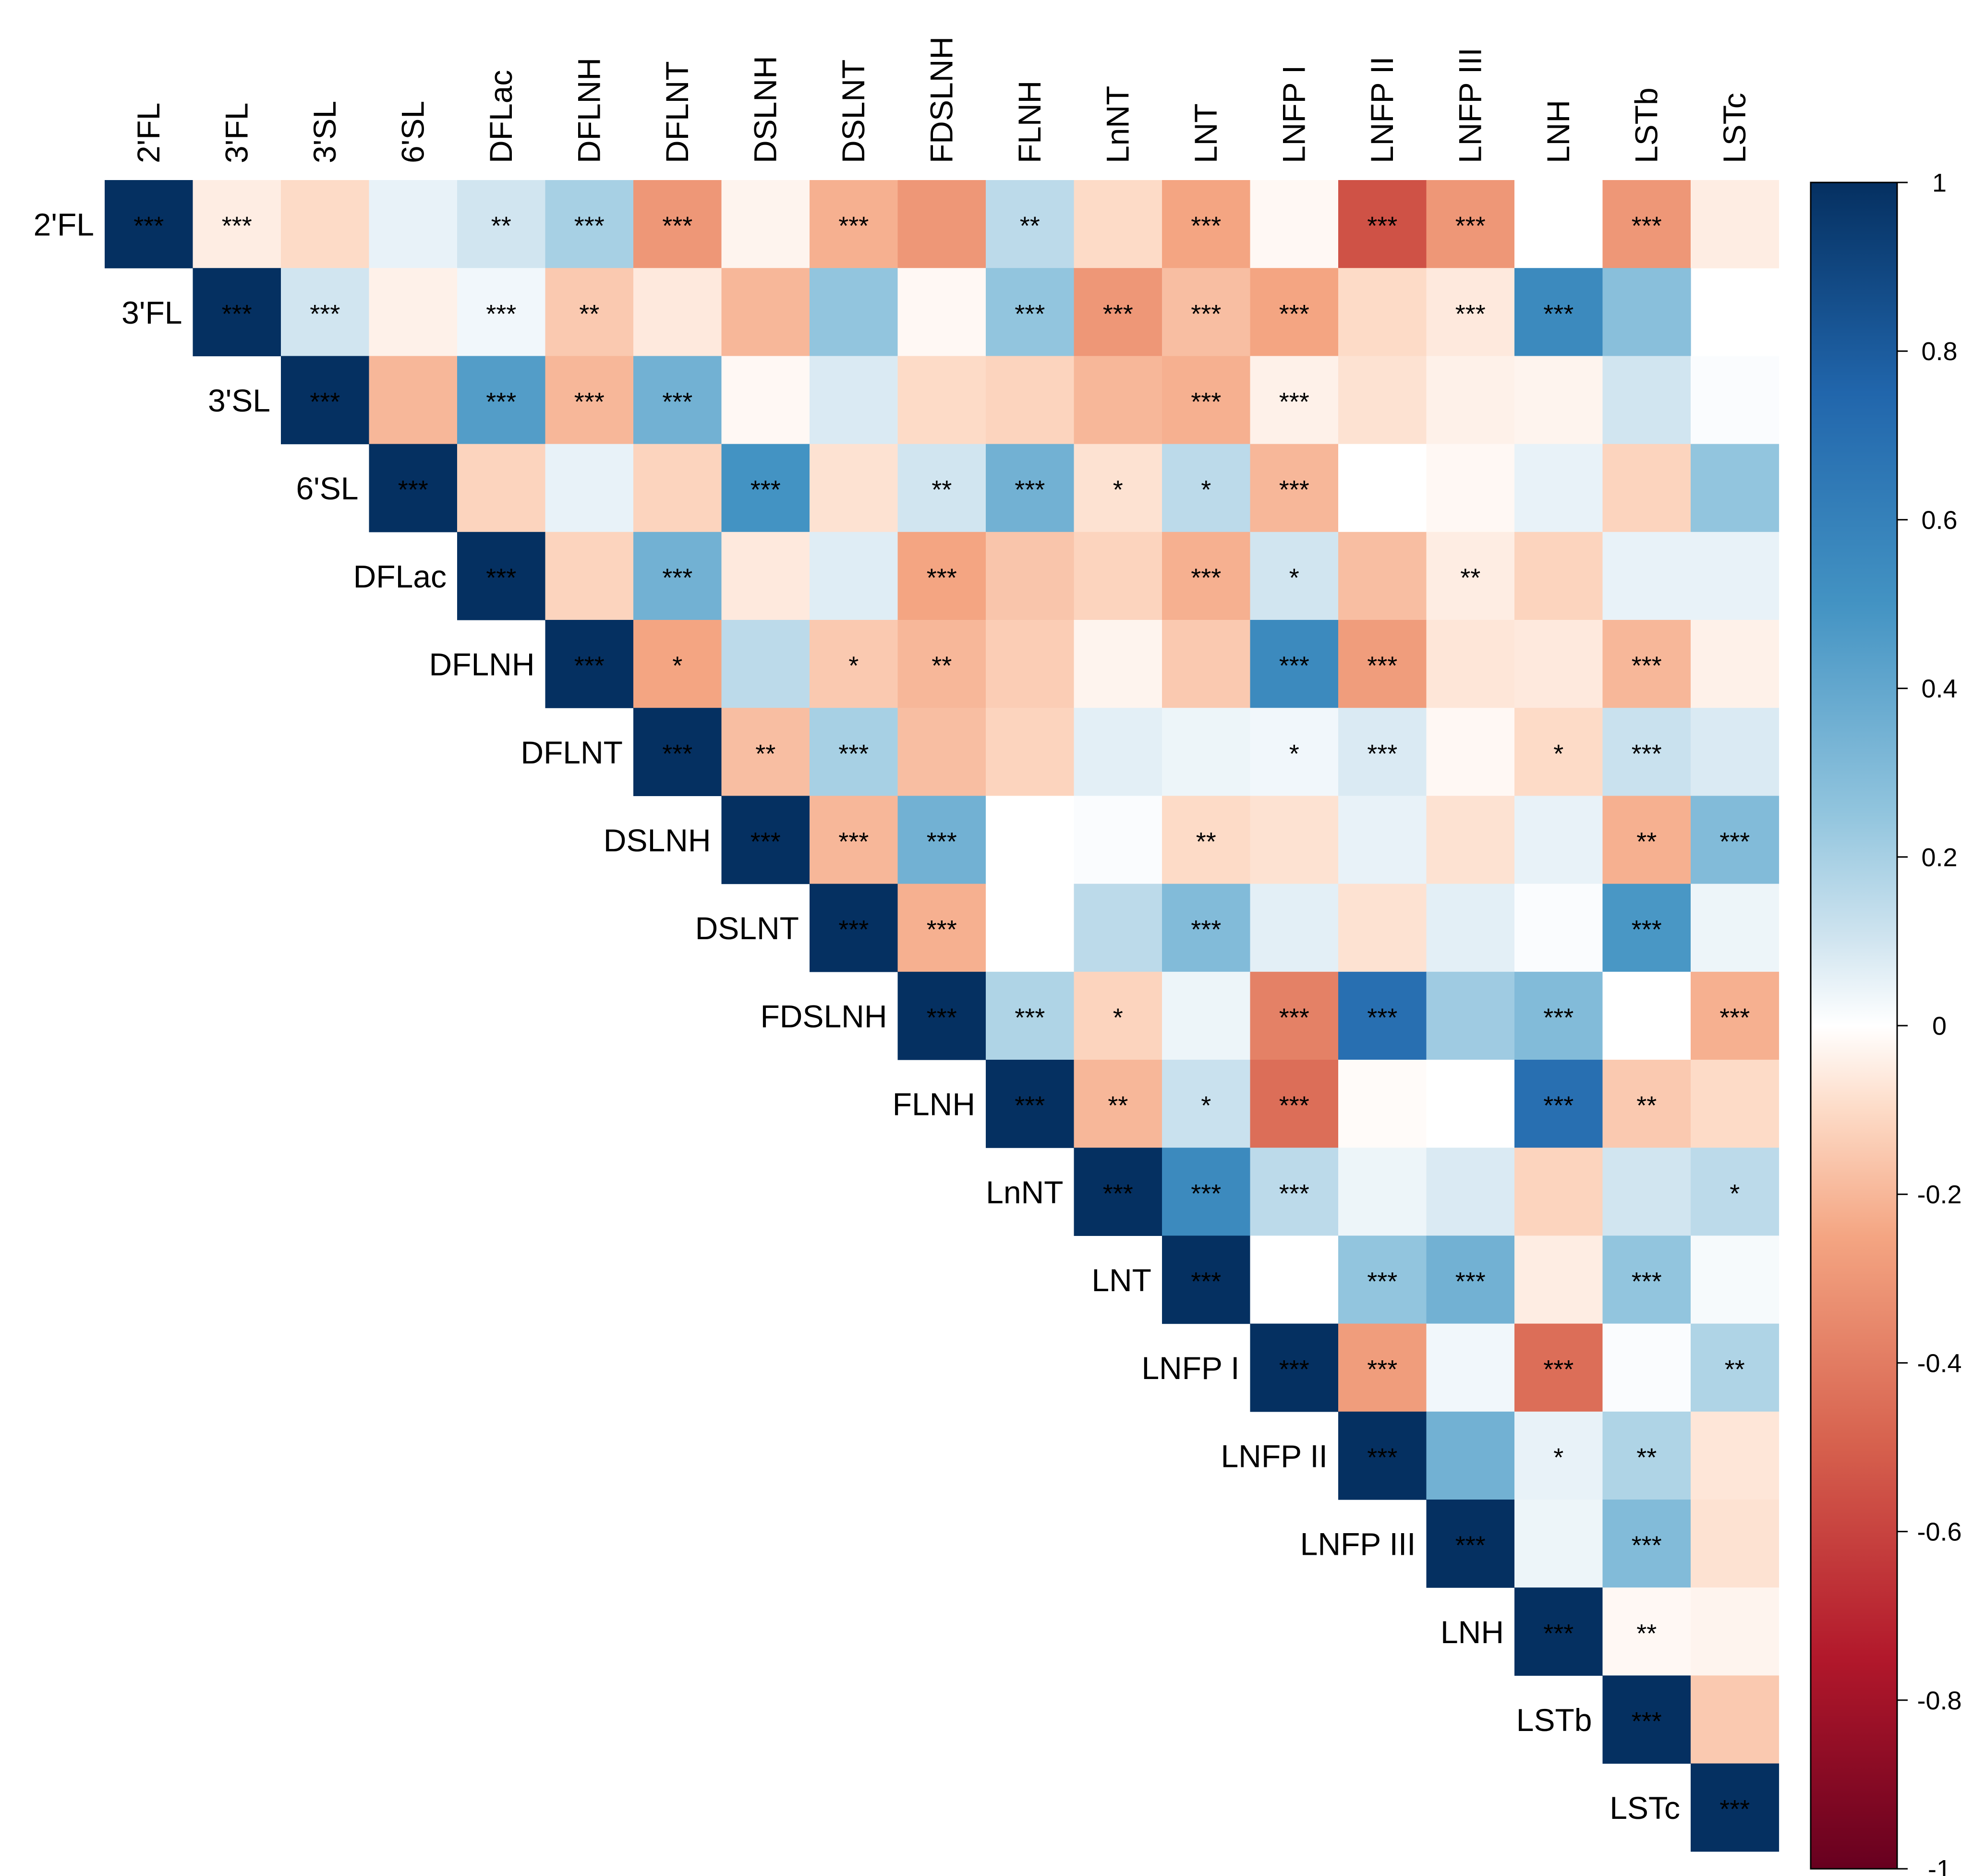  What do you see at coordinates (1382, 109) in the screenshot?
I see `column-label: LNFP II` at bounding box center [1382, 109].